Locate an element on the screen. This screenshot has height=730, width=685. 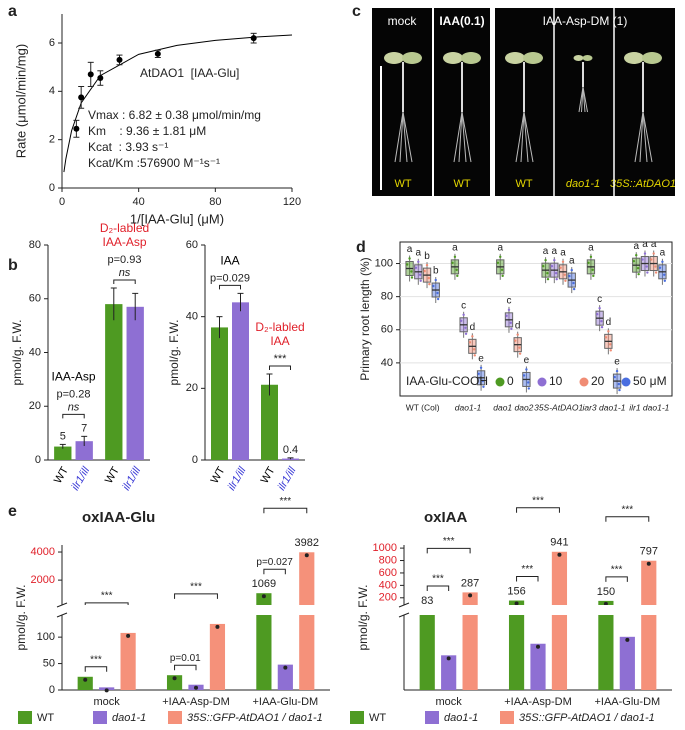
panel-label: d is located at coordinates (361, 247).